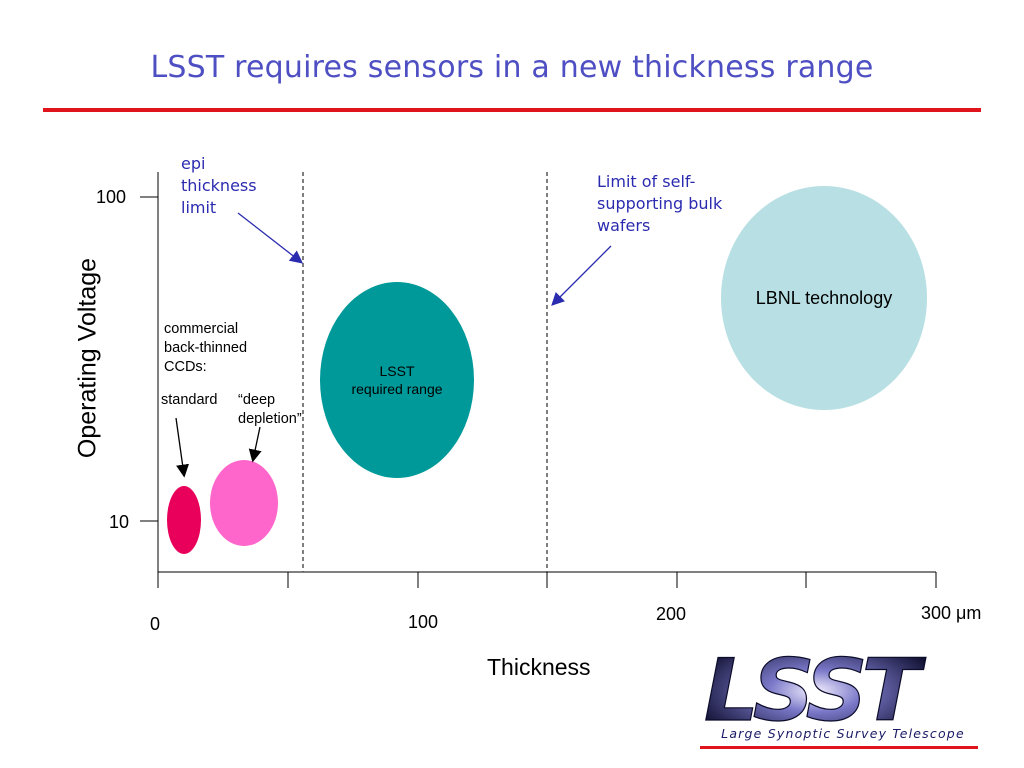  Describe the element at coordinates (539, 667) in the screenshot. I see `x-axis-title: Thickness` at that location.